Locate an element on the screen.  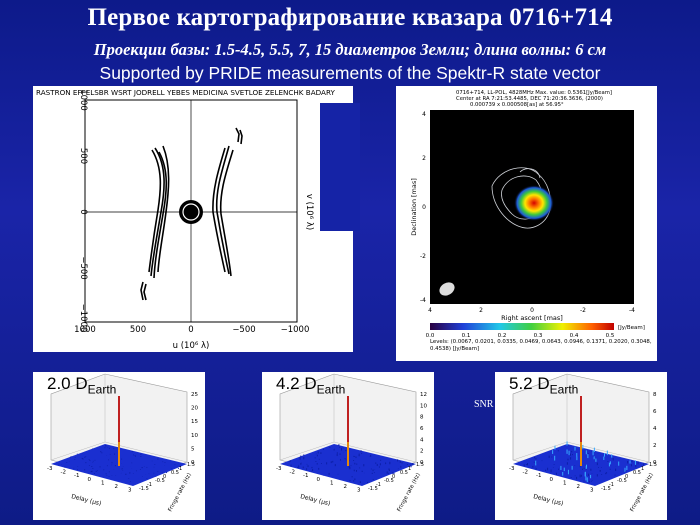
map-x-tick: 0 is located at coordinates (532, 310).